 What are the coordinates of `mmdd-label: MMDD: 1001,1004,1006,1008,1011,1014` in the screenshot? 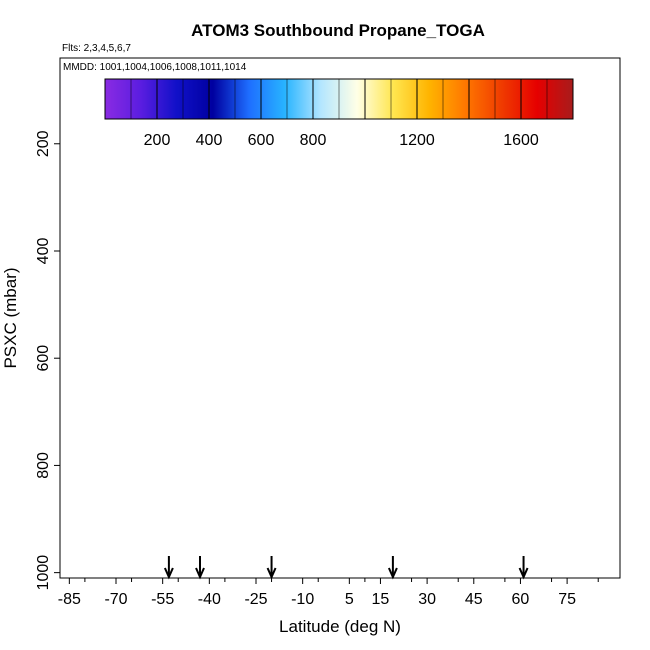 It's located at (155, 67).